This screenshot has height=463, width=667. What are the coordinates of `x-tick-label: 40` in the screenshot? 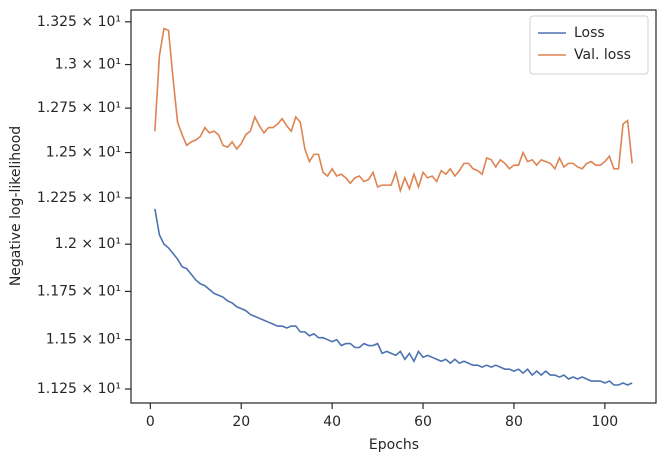 It's located at (332, 422).